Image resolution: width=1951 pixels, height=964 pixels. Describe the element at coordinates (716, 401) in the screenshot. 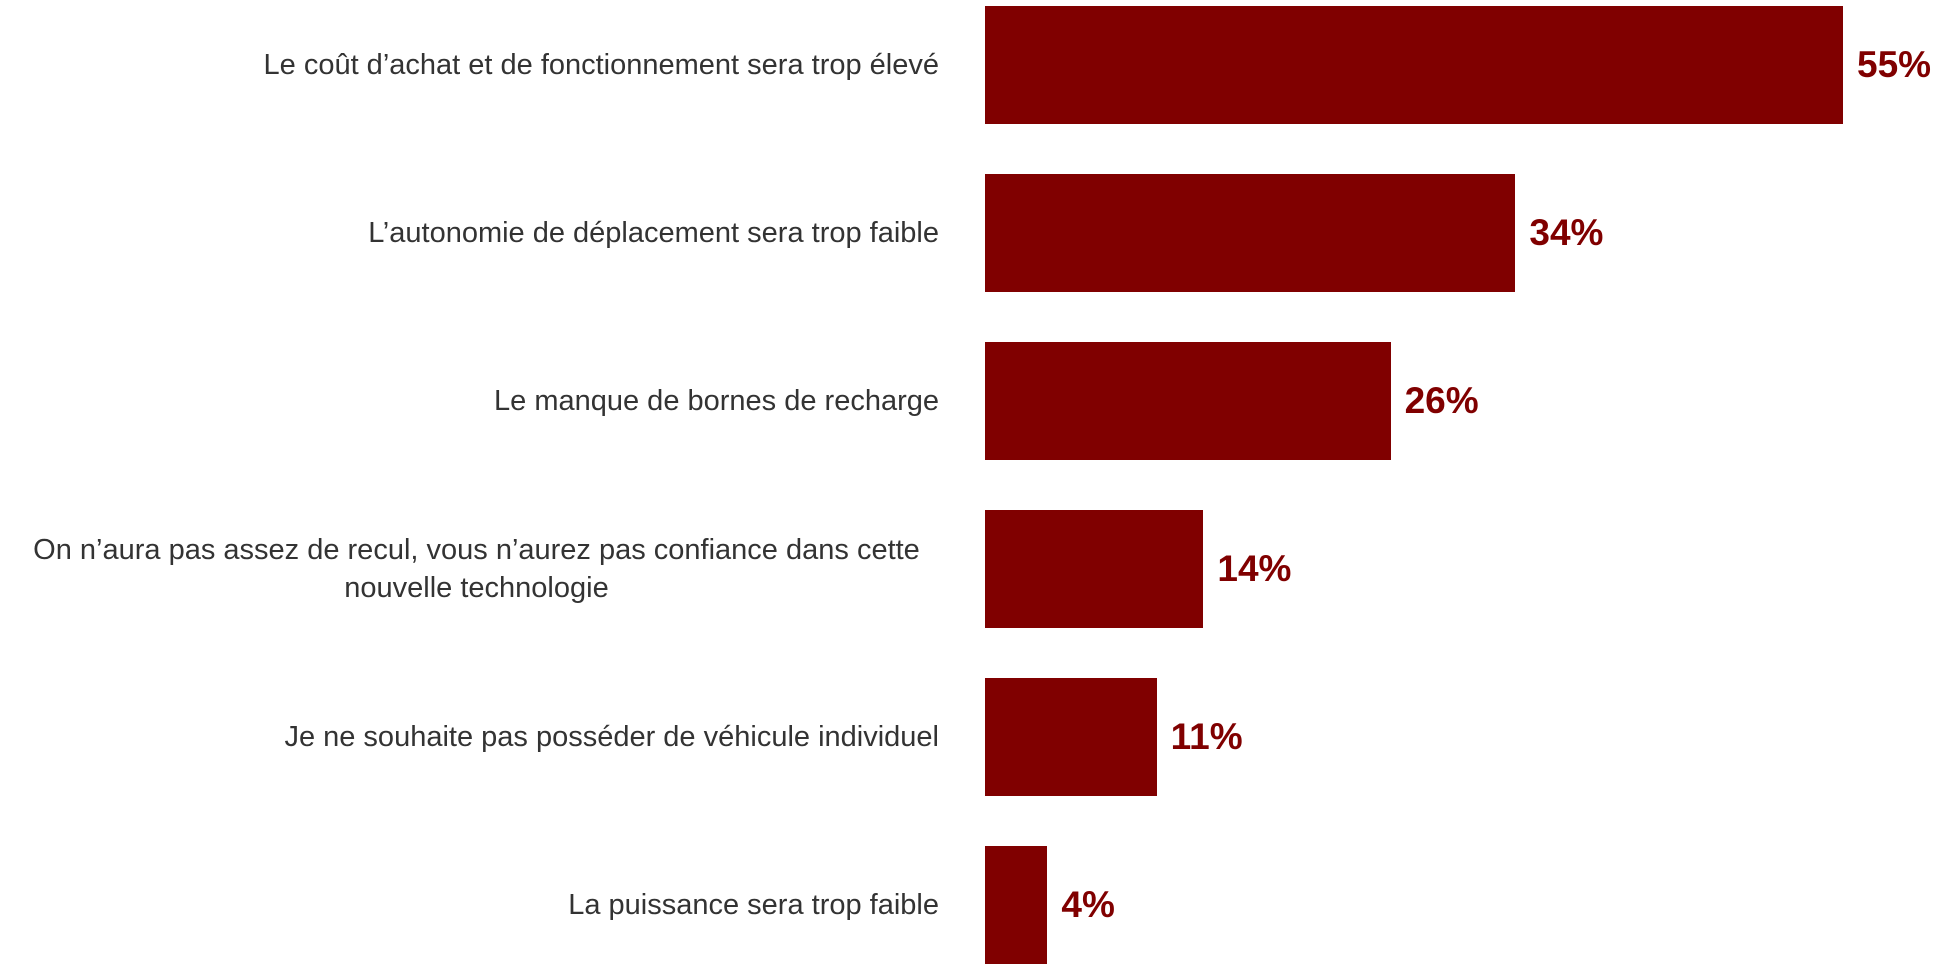

I see `category-label: Le manque de bornes de recharge` at that location.